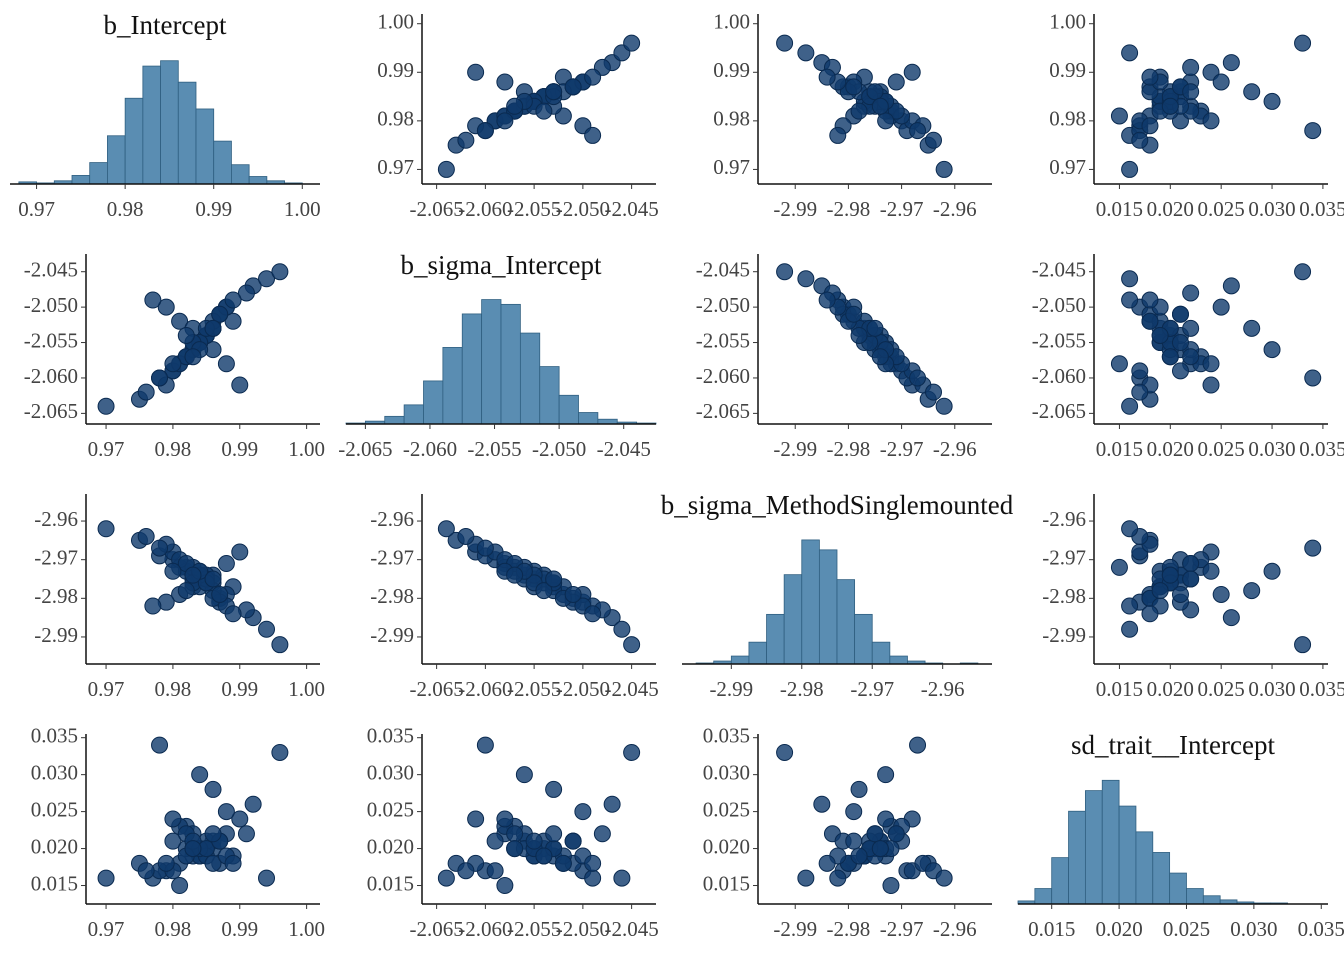 The image size is (1344, 960). What do you see at coordinates (534, 929) in the screenshot?
I see `x-tick-label: -2.055` at bounding box center [534, 929].